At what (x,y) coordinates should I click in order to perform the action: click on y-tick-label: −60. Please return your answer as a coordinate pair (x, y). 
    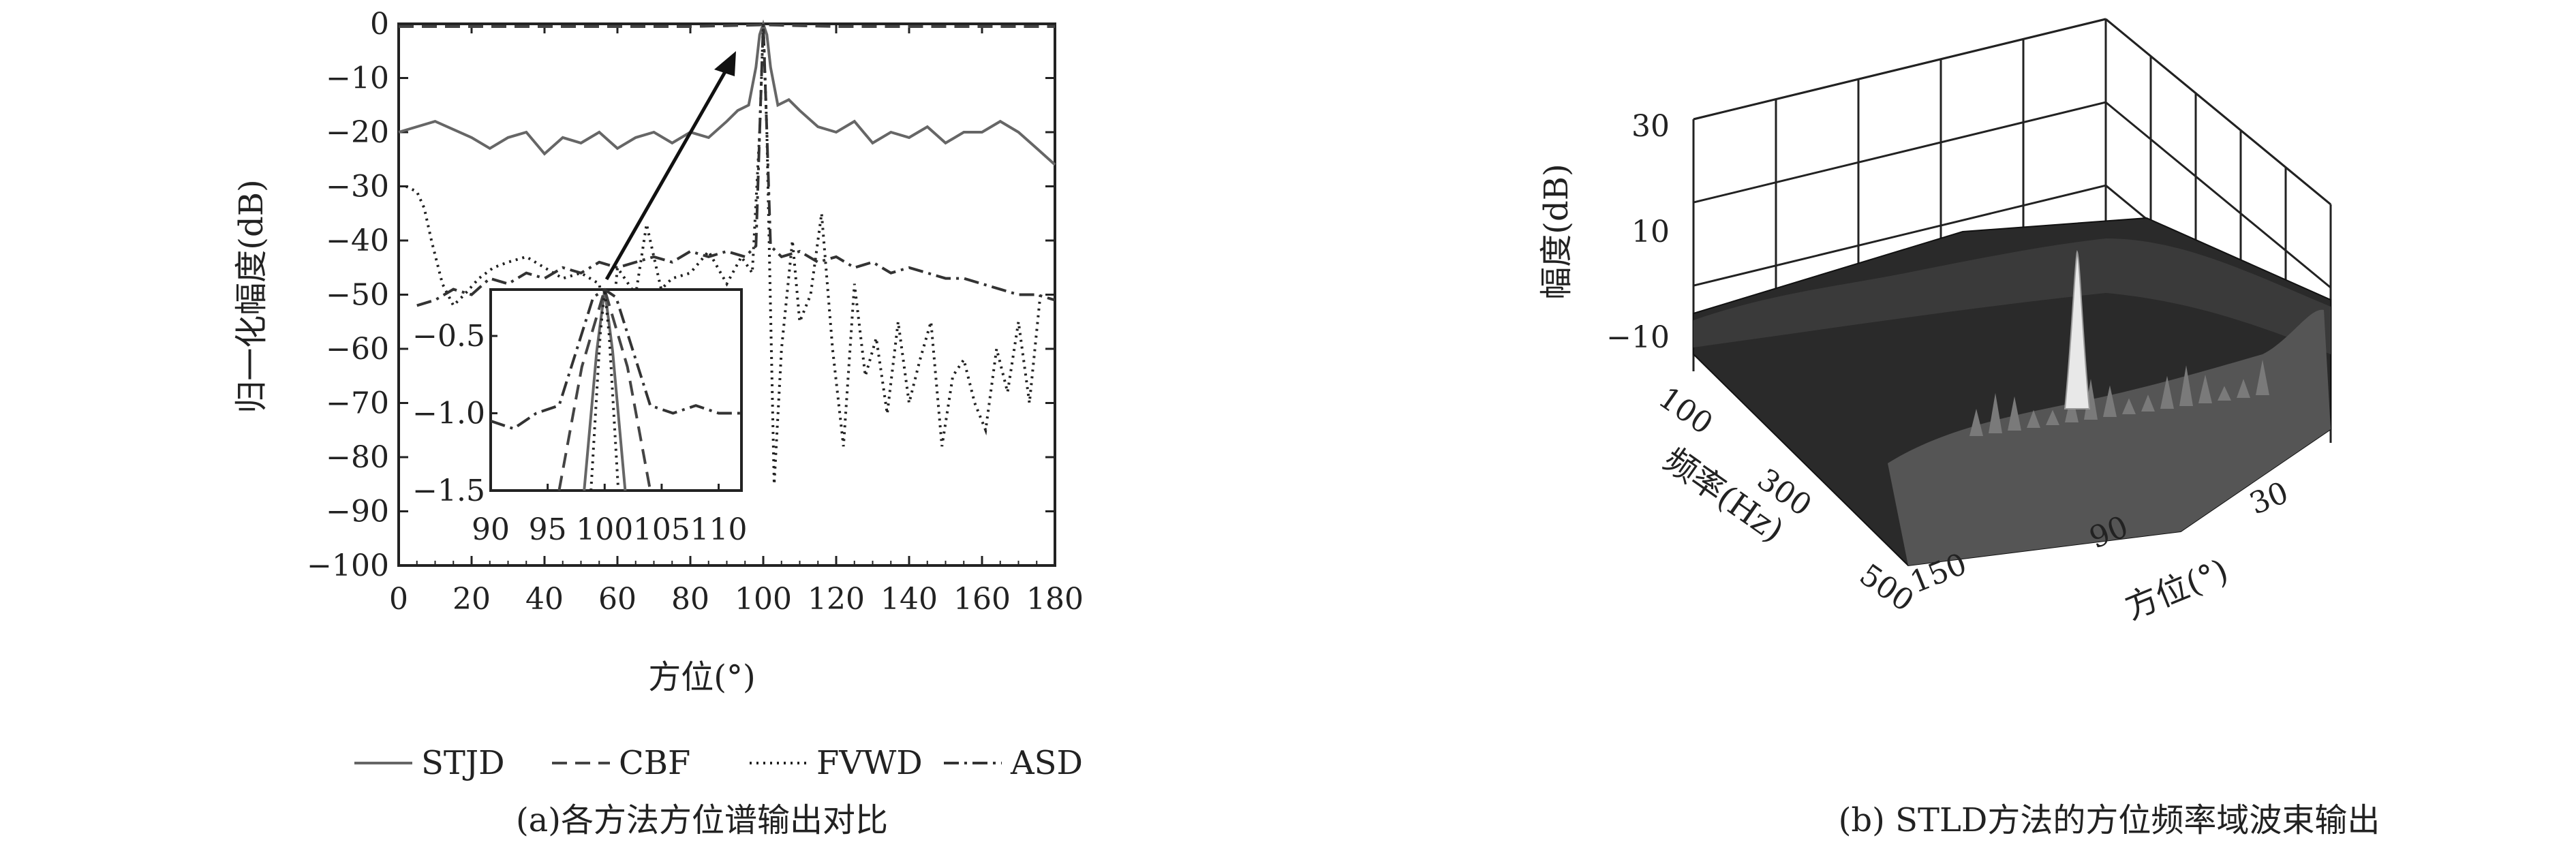
    Looking at the image, I should click on (357, 350).